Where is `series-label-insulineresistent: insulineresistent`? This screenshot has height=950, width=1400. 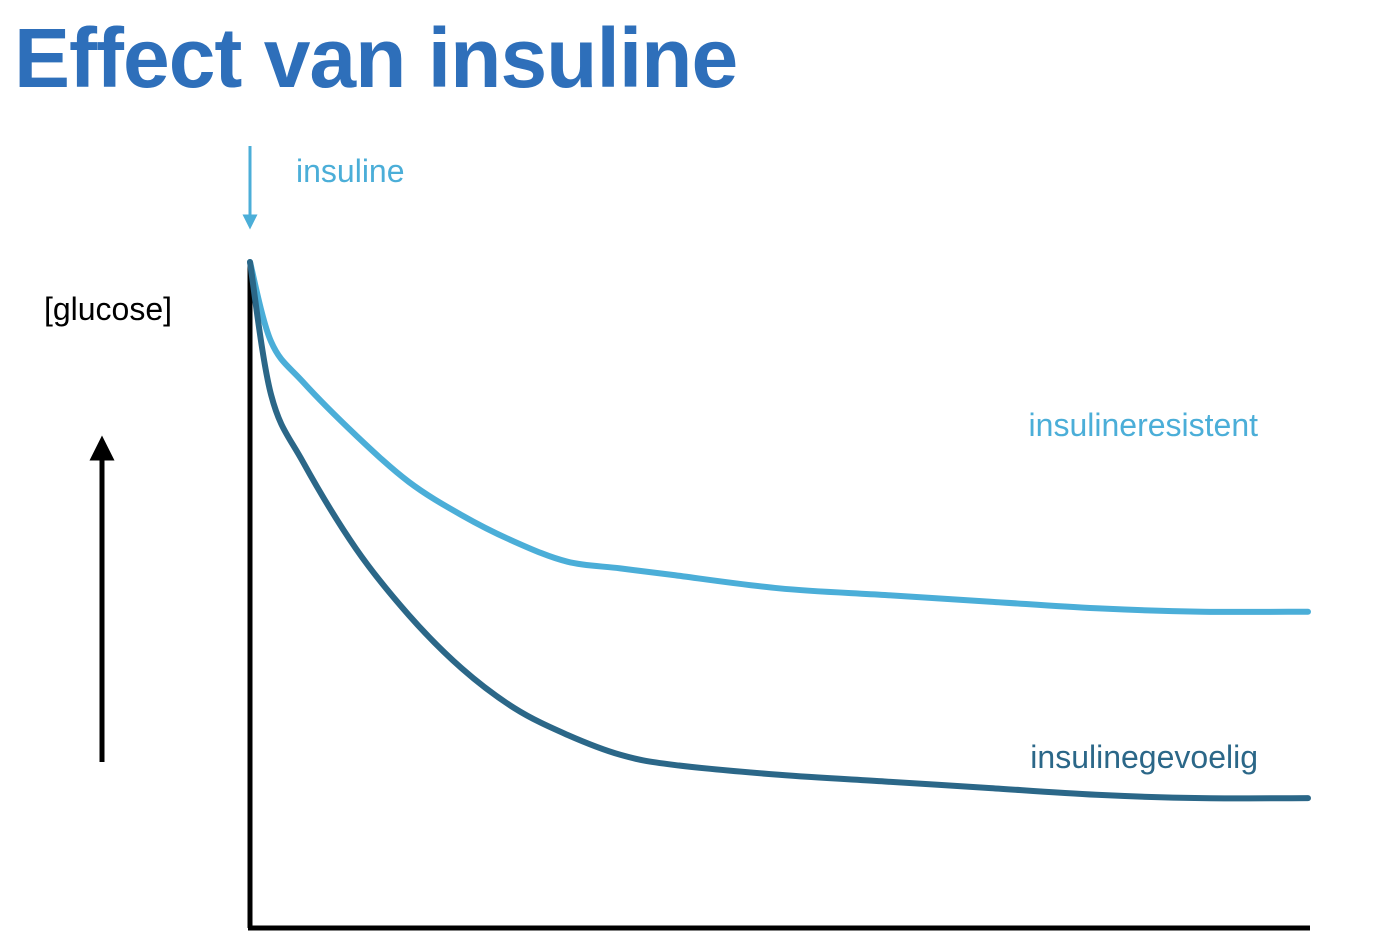 series-label-insulineresistent: insulineresistent is located at coordinates (1144, 425).